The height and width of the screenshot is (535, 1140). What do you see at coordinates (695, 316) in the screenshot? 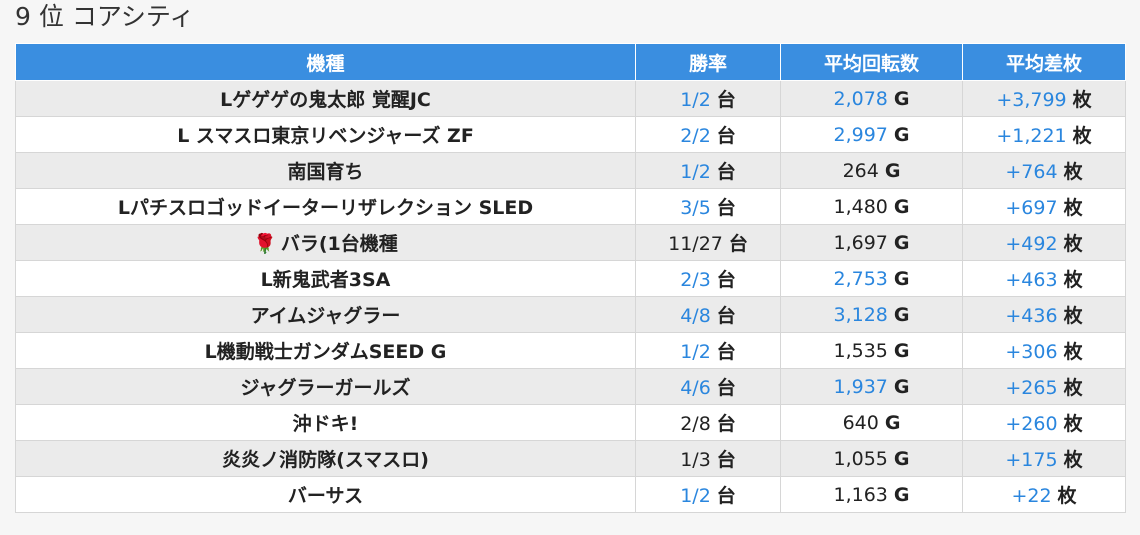
I see `win-rate-link: 4/8` at bounding box center [695, 316].